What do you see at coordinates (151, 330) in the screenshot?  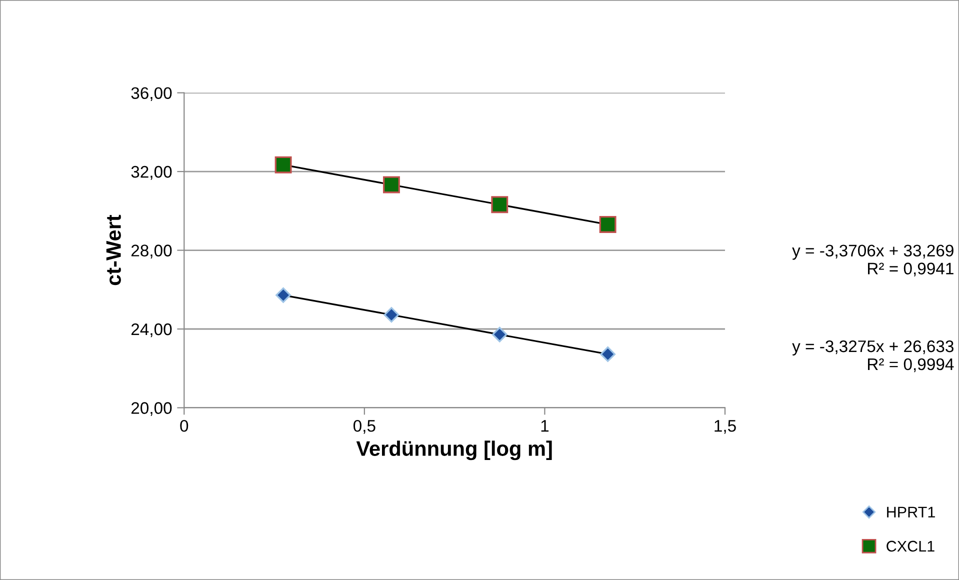 I see `y-tick-label: 24,00` at bounding box center [151, 330].